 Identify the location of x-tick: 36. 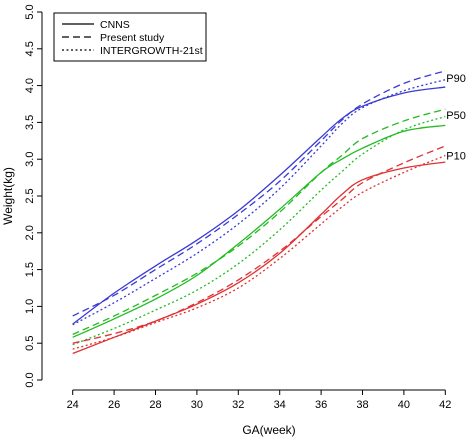
(321, 400).